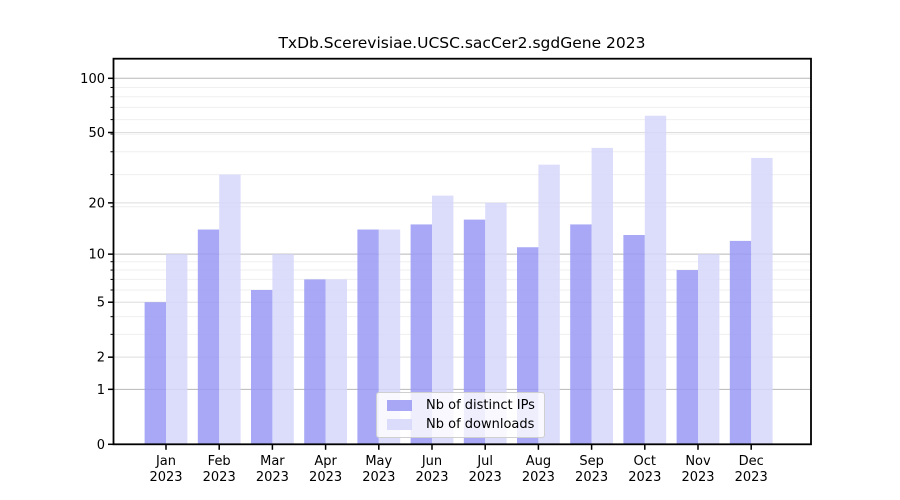 The image size is (900, 500). What do you see at coordinates (399, 405) in the screenshot?
I see `legend-swatch-distinct-ips` at bounding box center [399, 405].